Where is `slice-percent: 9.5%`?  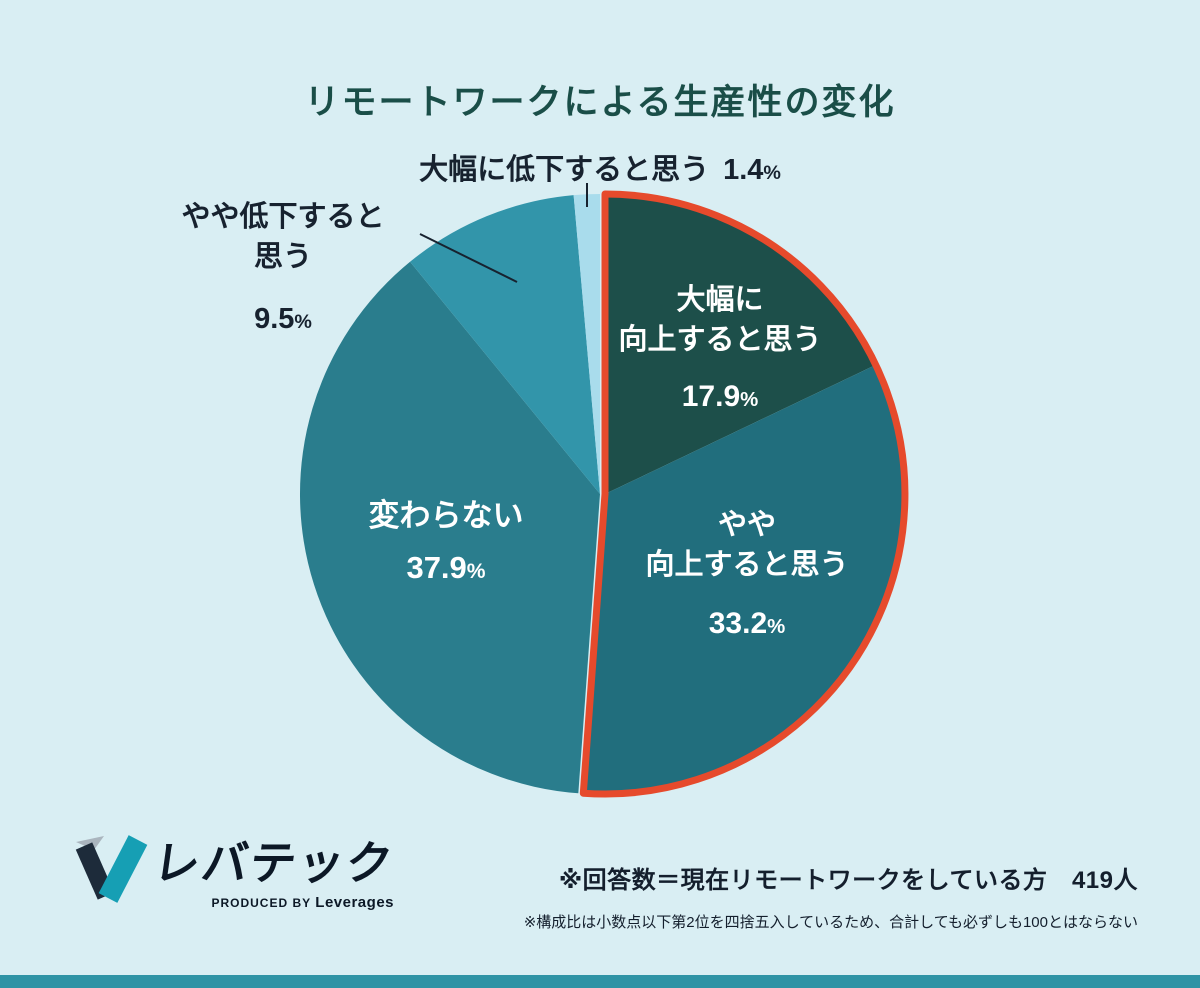
slice-percent: 9.5% is located at coordinates (283, 319).